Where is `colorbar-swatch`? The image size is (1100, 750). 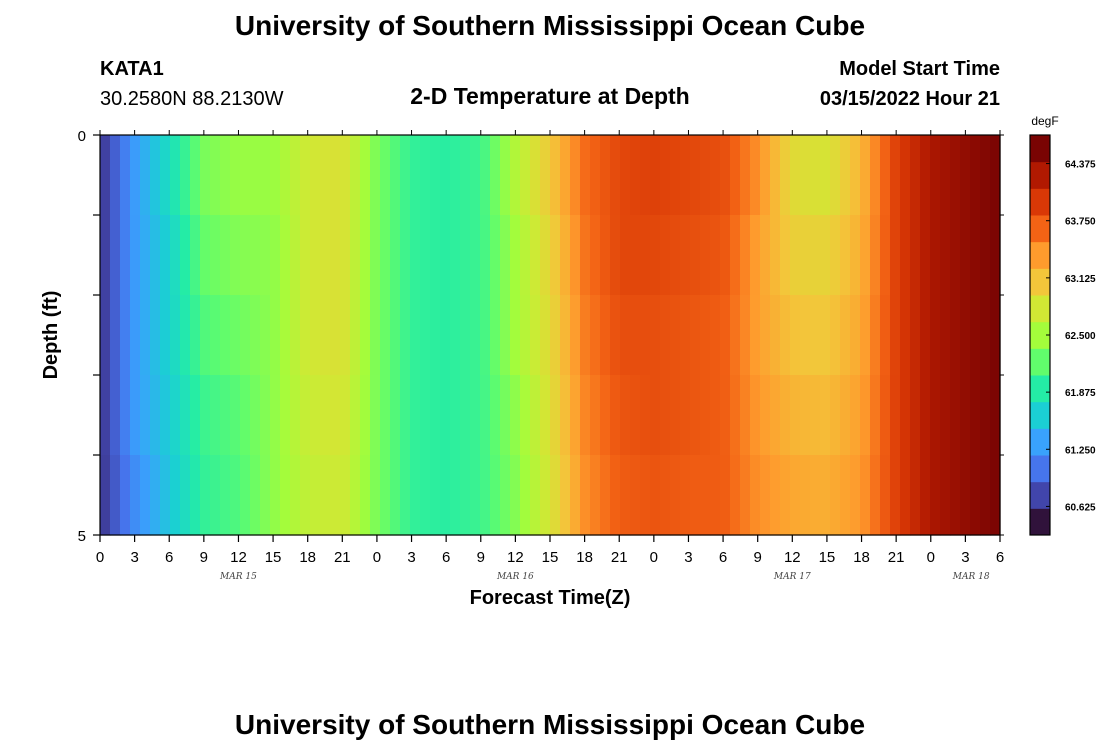
colorbar-swatch is located at coordinates (1040, 469).